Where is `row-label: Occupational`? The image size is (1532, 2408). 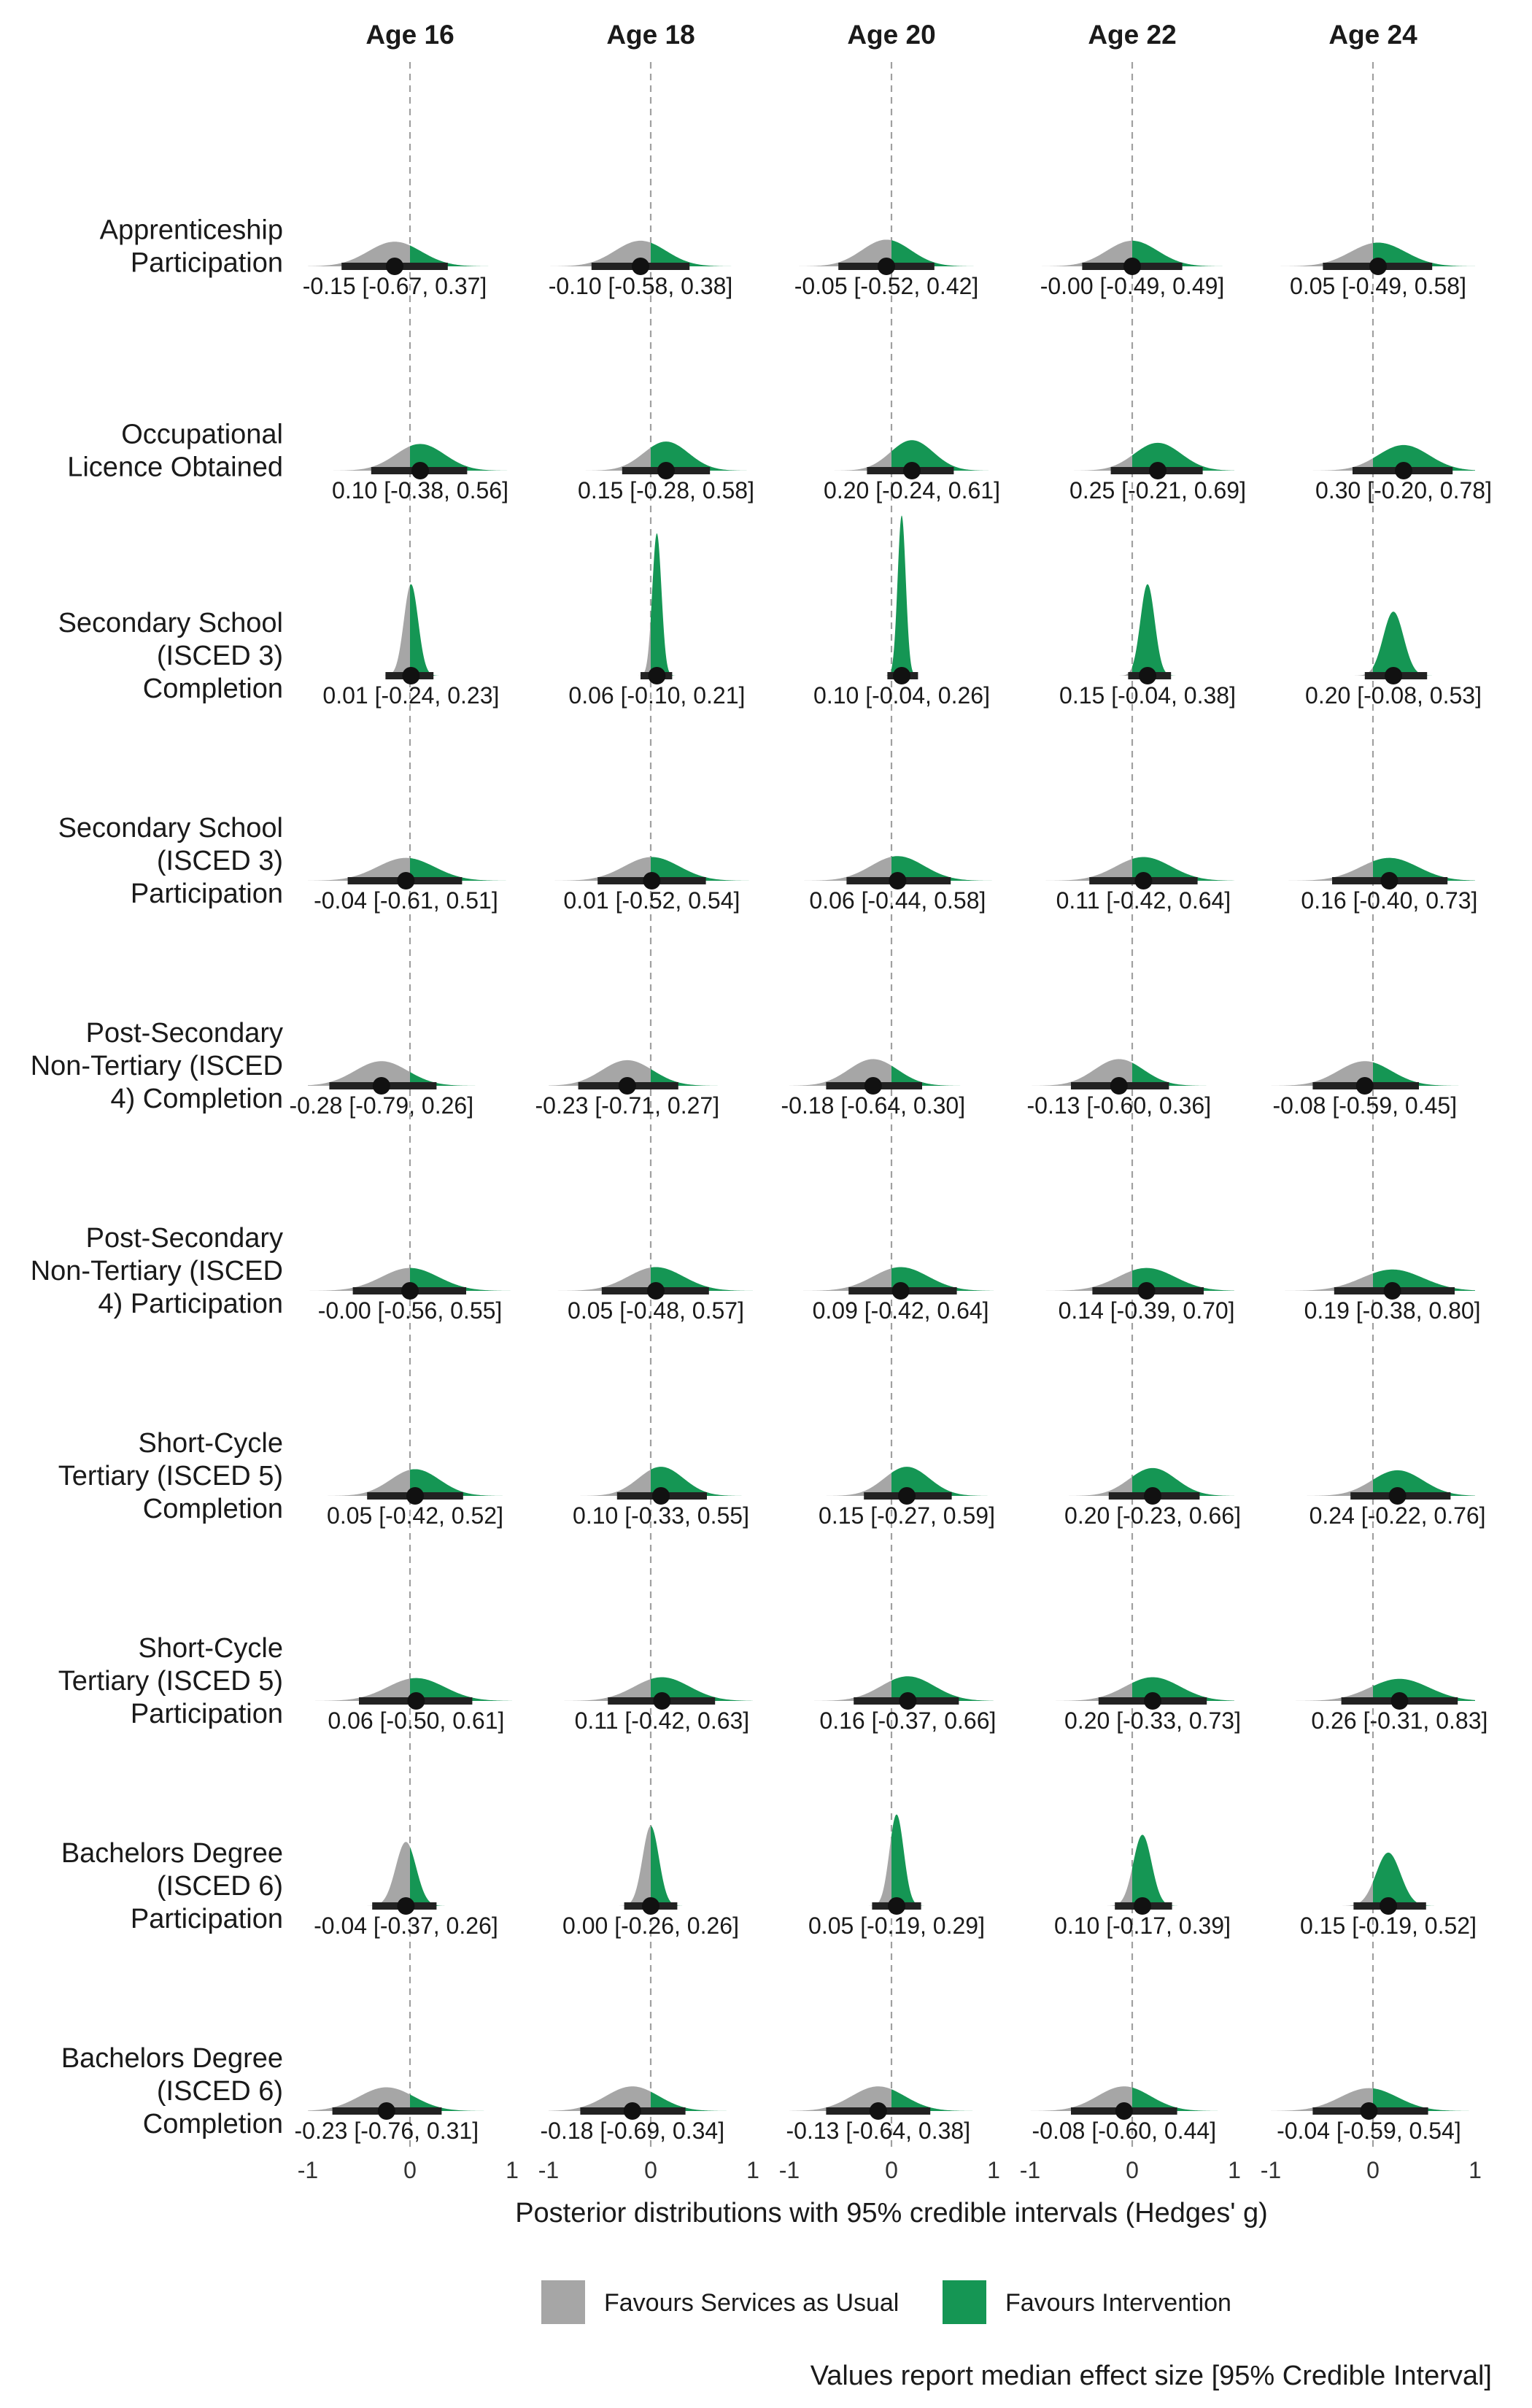 row-label: Occupational is located at coordinates (202, 435).